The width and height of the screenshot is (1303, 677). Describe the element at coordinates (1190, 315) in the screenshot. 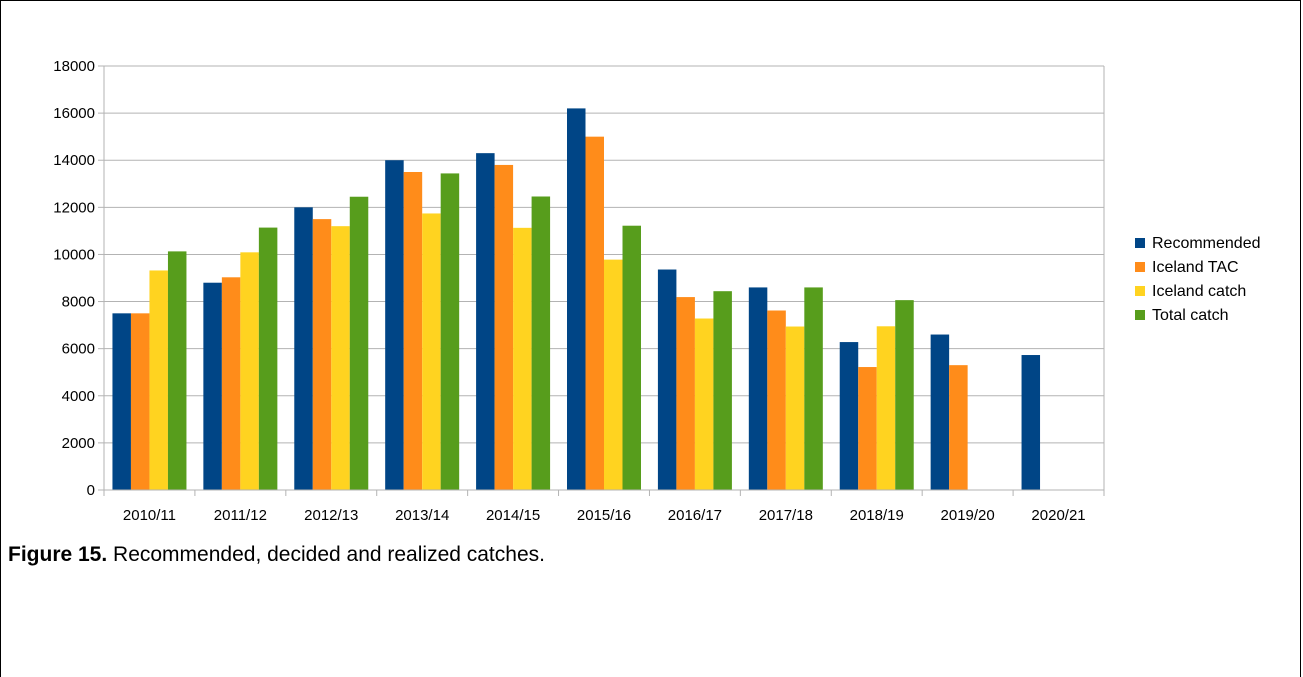

I see `legend-label-total-catch: Total catch` at that location.